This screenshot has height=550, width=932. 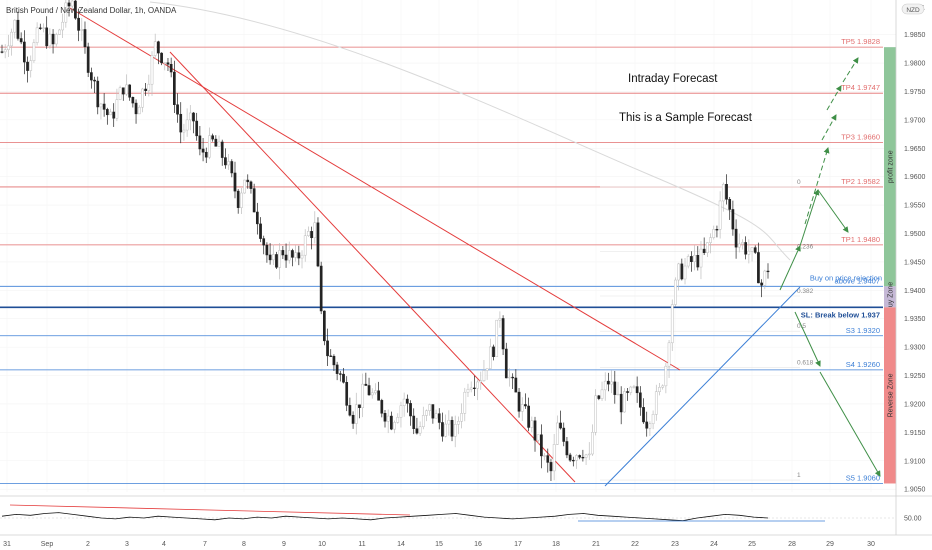 What do you see at coordinates (860, 181) in the screenshot?
I see `level-label: TP2 1.9582` at bounding box center [860, 181].